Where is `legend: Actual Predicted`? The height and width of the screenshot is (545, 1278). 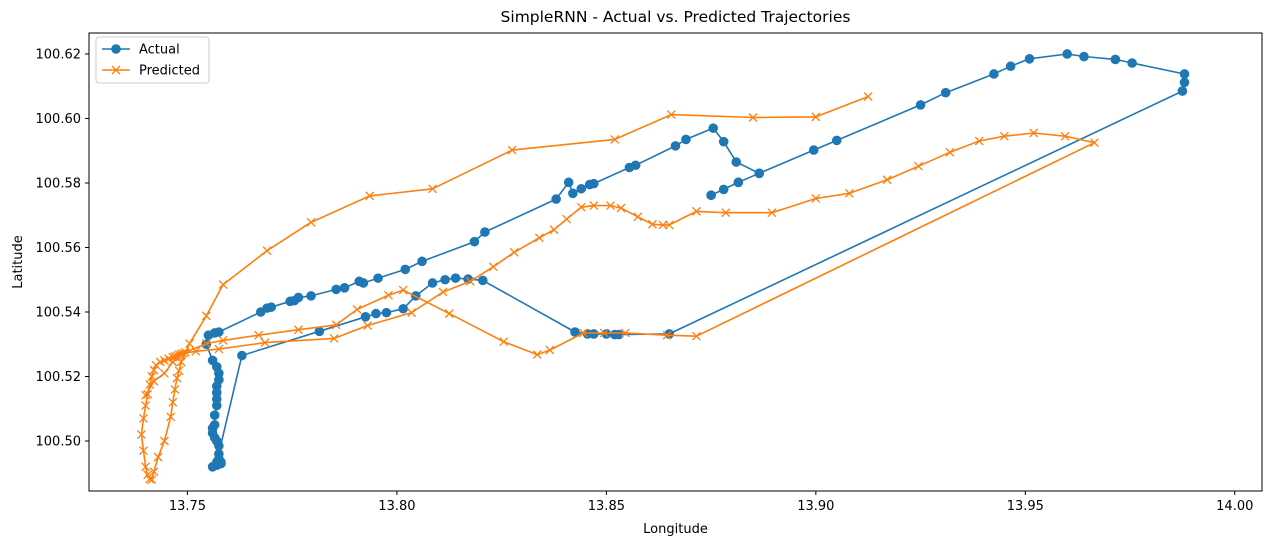 legend: Actual Predicted is located at coordinates (152, 60).